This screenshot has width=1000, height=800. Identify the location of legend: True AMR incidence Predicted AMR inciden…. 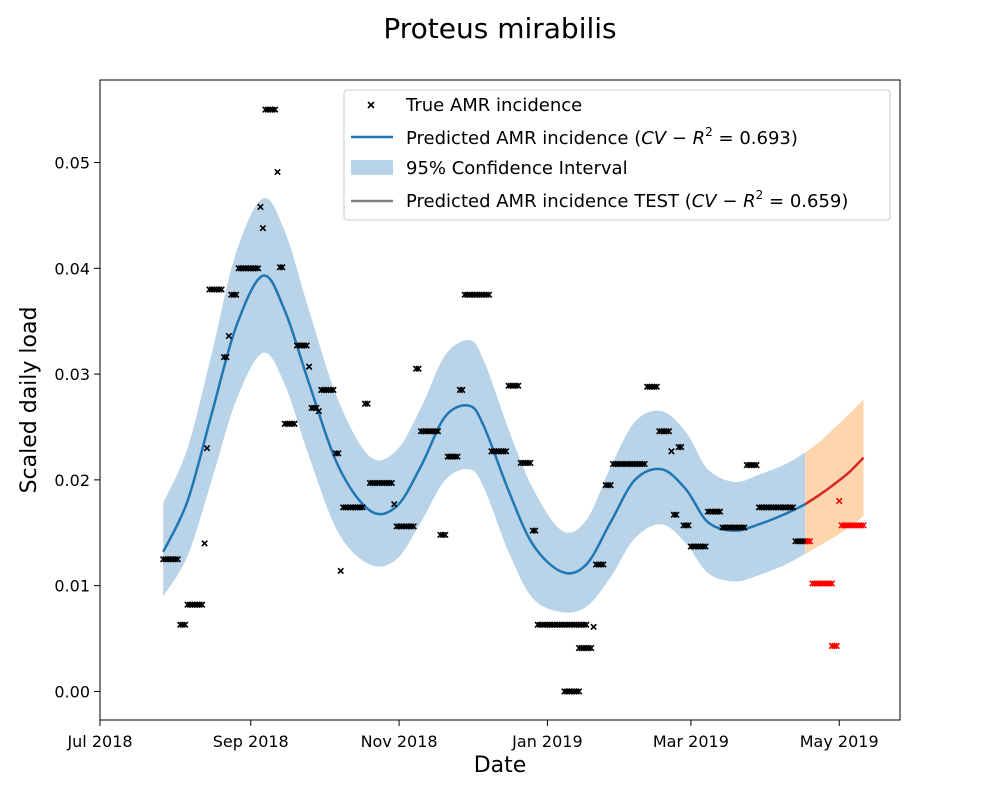
(617, 155).